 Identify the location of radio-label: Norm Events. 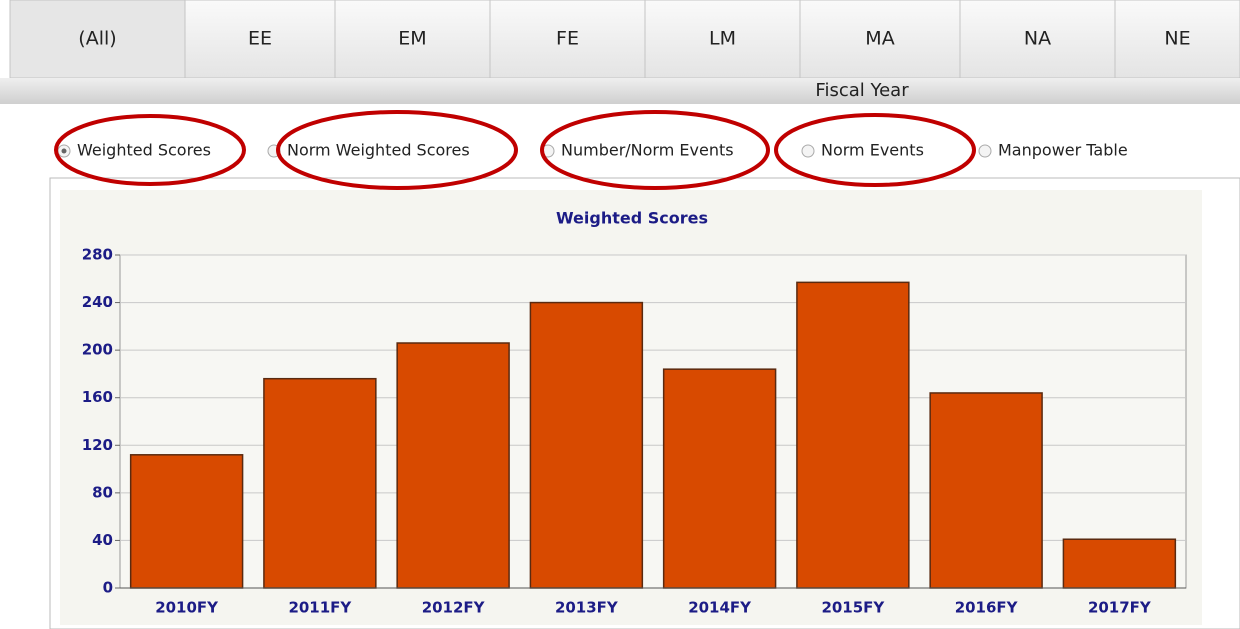
(872, 150).